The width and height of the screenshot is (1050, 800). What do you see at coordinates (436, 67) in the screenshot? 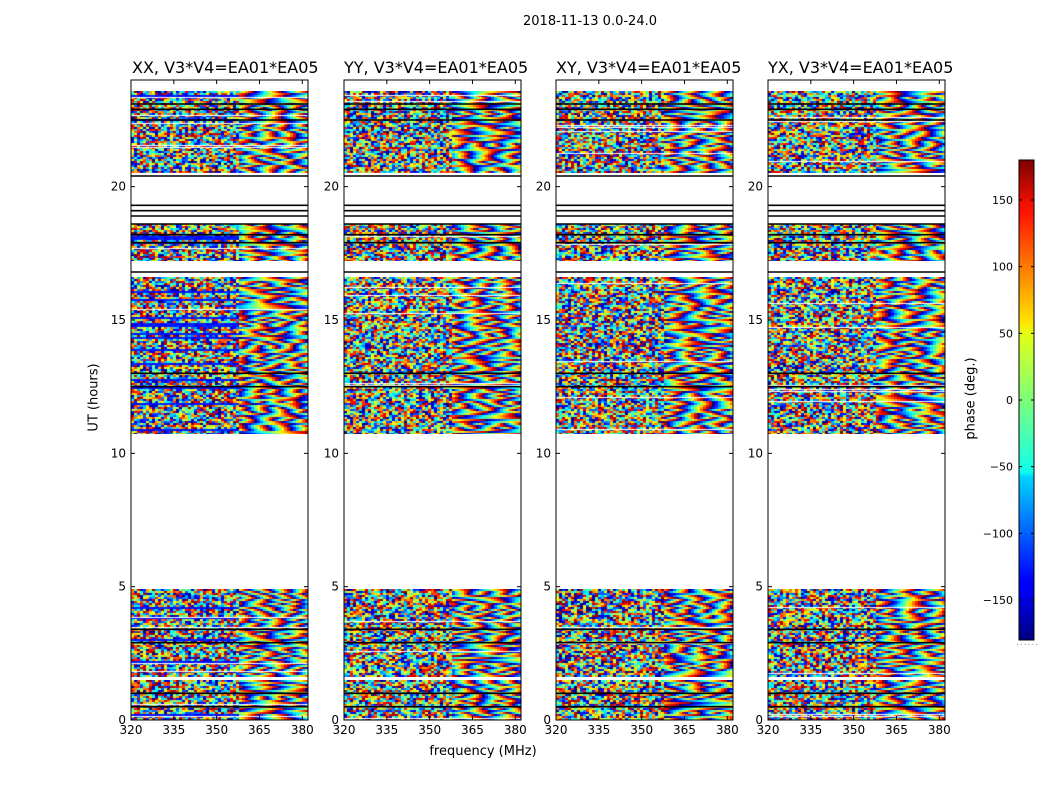
I see `panel-title-yy: YY, V3*V4=EA01*EA05` at bounding box center [436, 67].